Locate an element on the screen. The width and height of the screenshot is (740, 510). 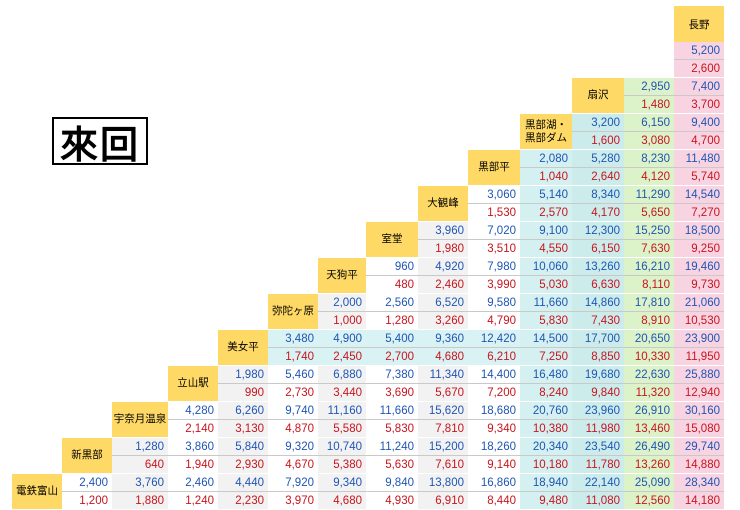
fare-round-trip: 23,960 is located at coordinates (598, 411).